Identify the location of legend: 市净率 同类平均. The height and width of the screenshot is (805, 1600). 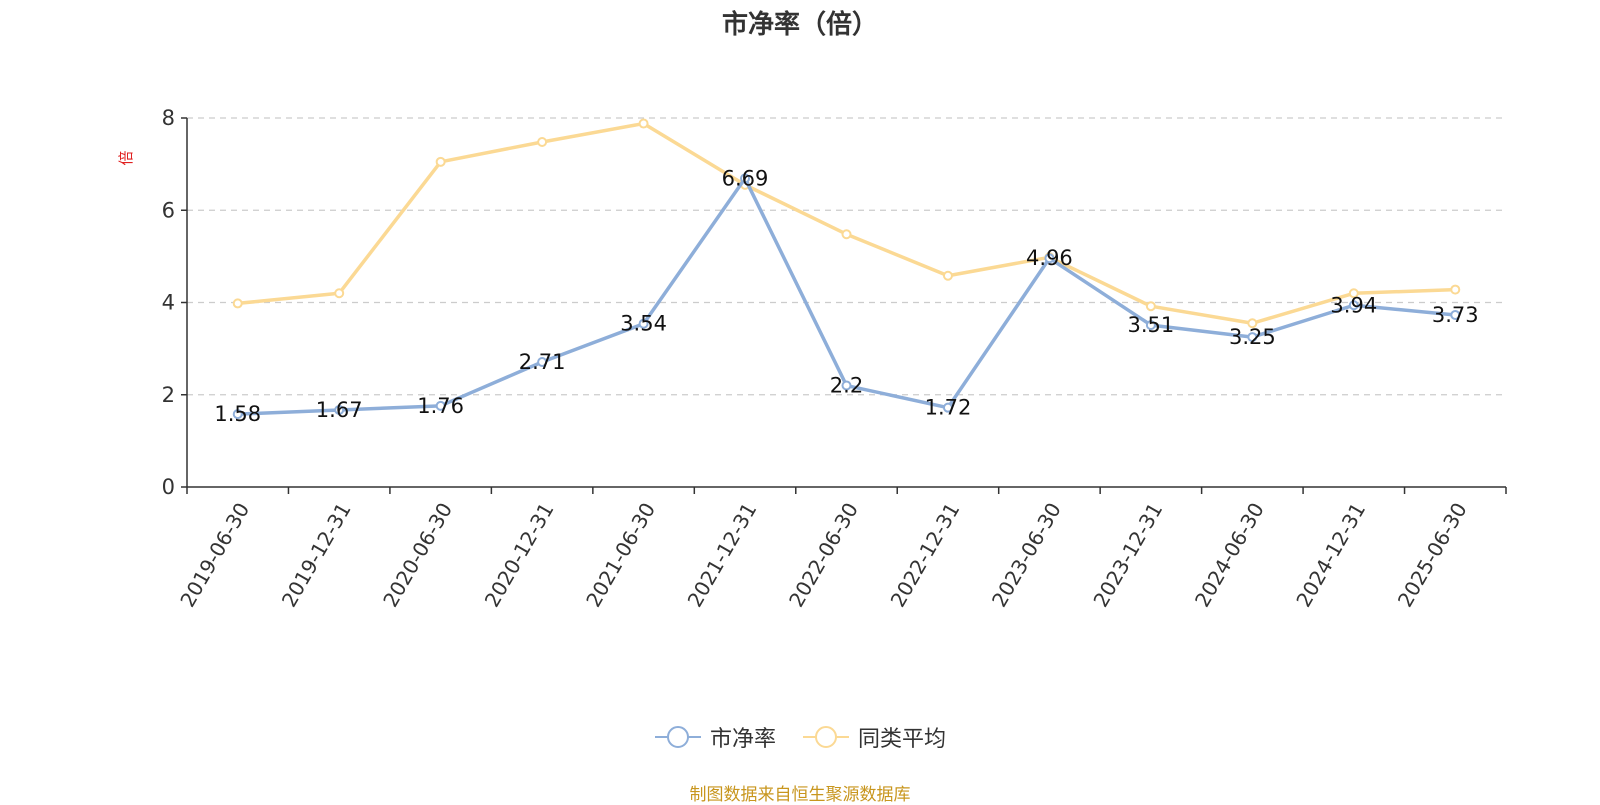
(800, 737).